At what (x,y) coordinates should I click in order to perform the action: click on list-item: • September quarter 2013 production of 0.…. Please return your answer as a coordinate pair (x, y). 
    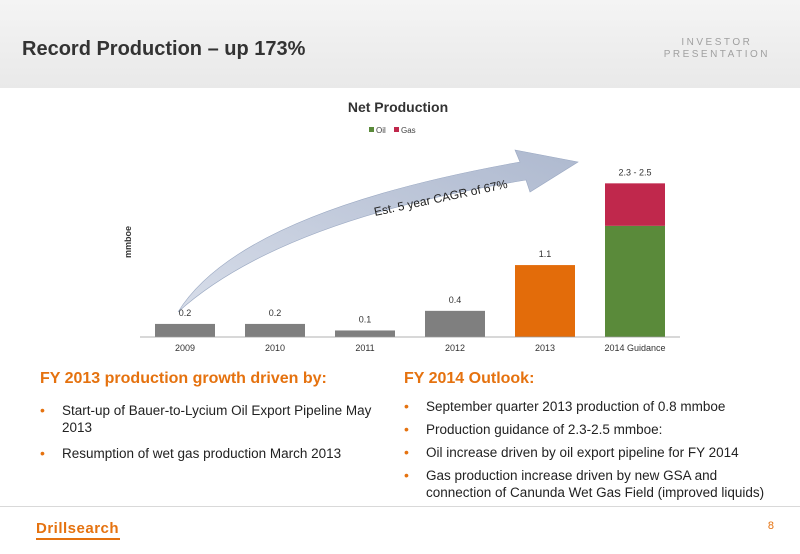
    Looking at the image, I should click on (565, 406).